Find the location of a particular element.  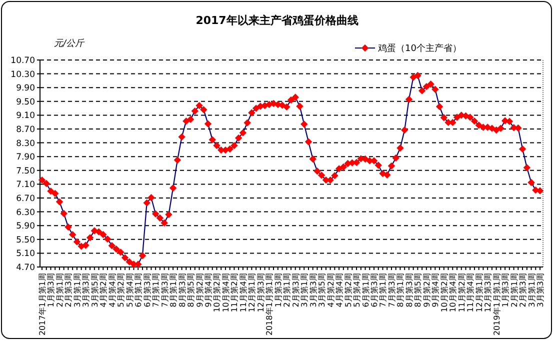

legend-label: 鸡蛋（10个主产省） is located at coordinates (419, 48).